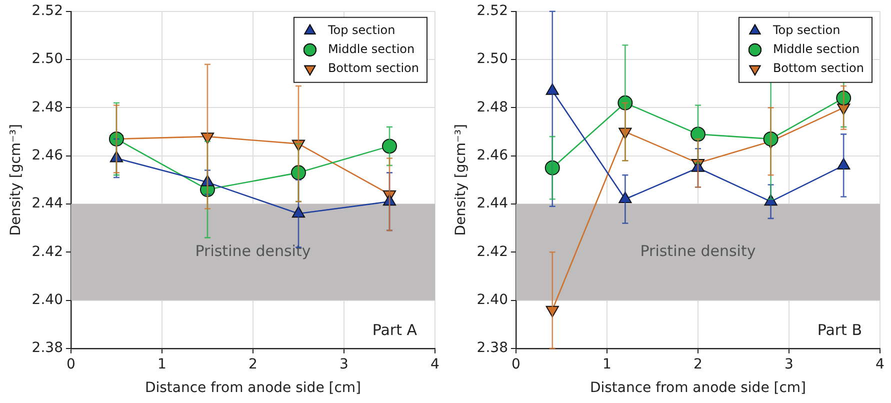 The width and height of the screenshot is (891, 403). Describe the element at coordinates (839, 329) in the screenshot. I see `annotation: Part B` at that location.